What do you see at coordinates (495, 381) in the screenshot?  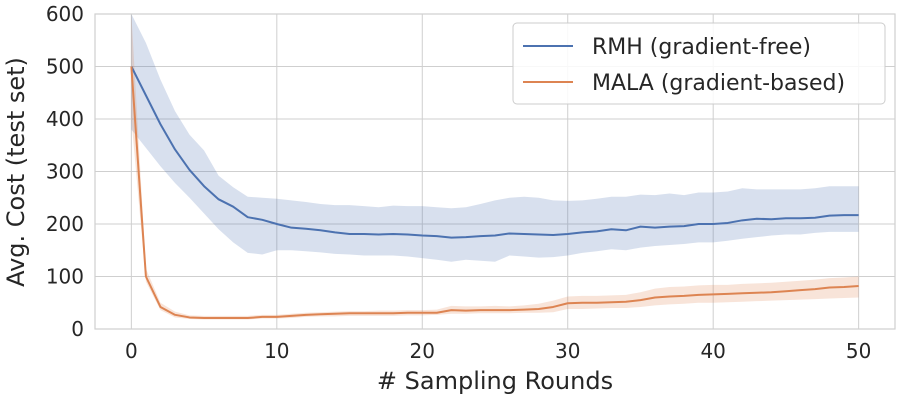 I see `x-axis-label: # Sampling Rounds` at bounding box center [495, 381].